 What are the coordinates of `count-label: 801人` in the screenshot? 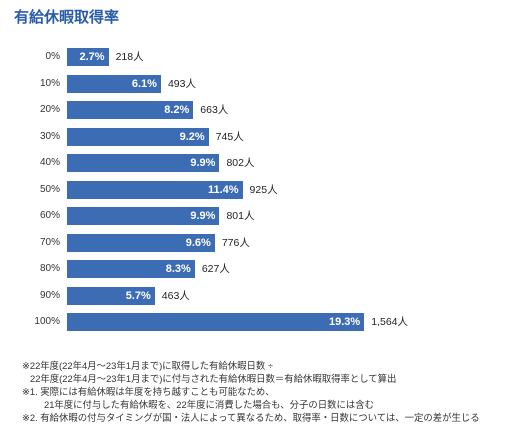 It's located at (240, 216).